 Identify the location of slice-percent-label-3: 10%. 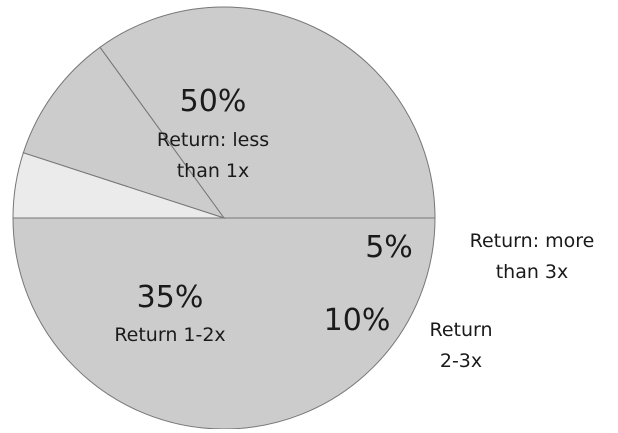
(357, 320).